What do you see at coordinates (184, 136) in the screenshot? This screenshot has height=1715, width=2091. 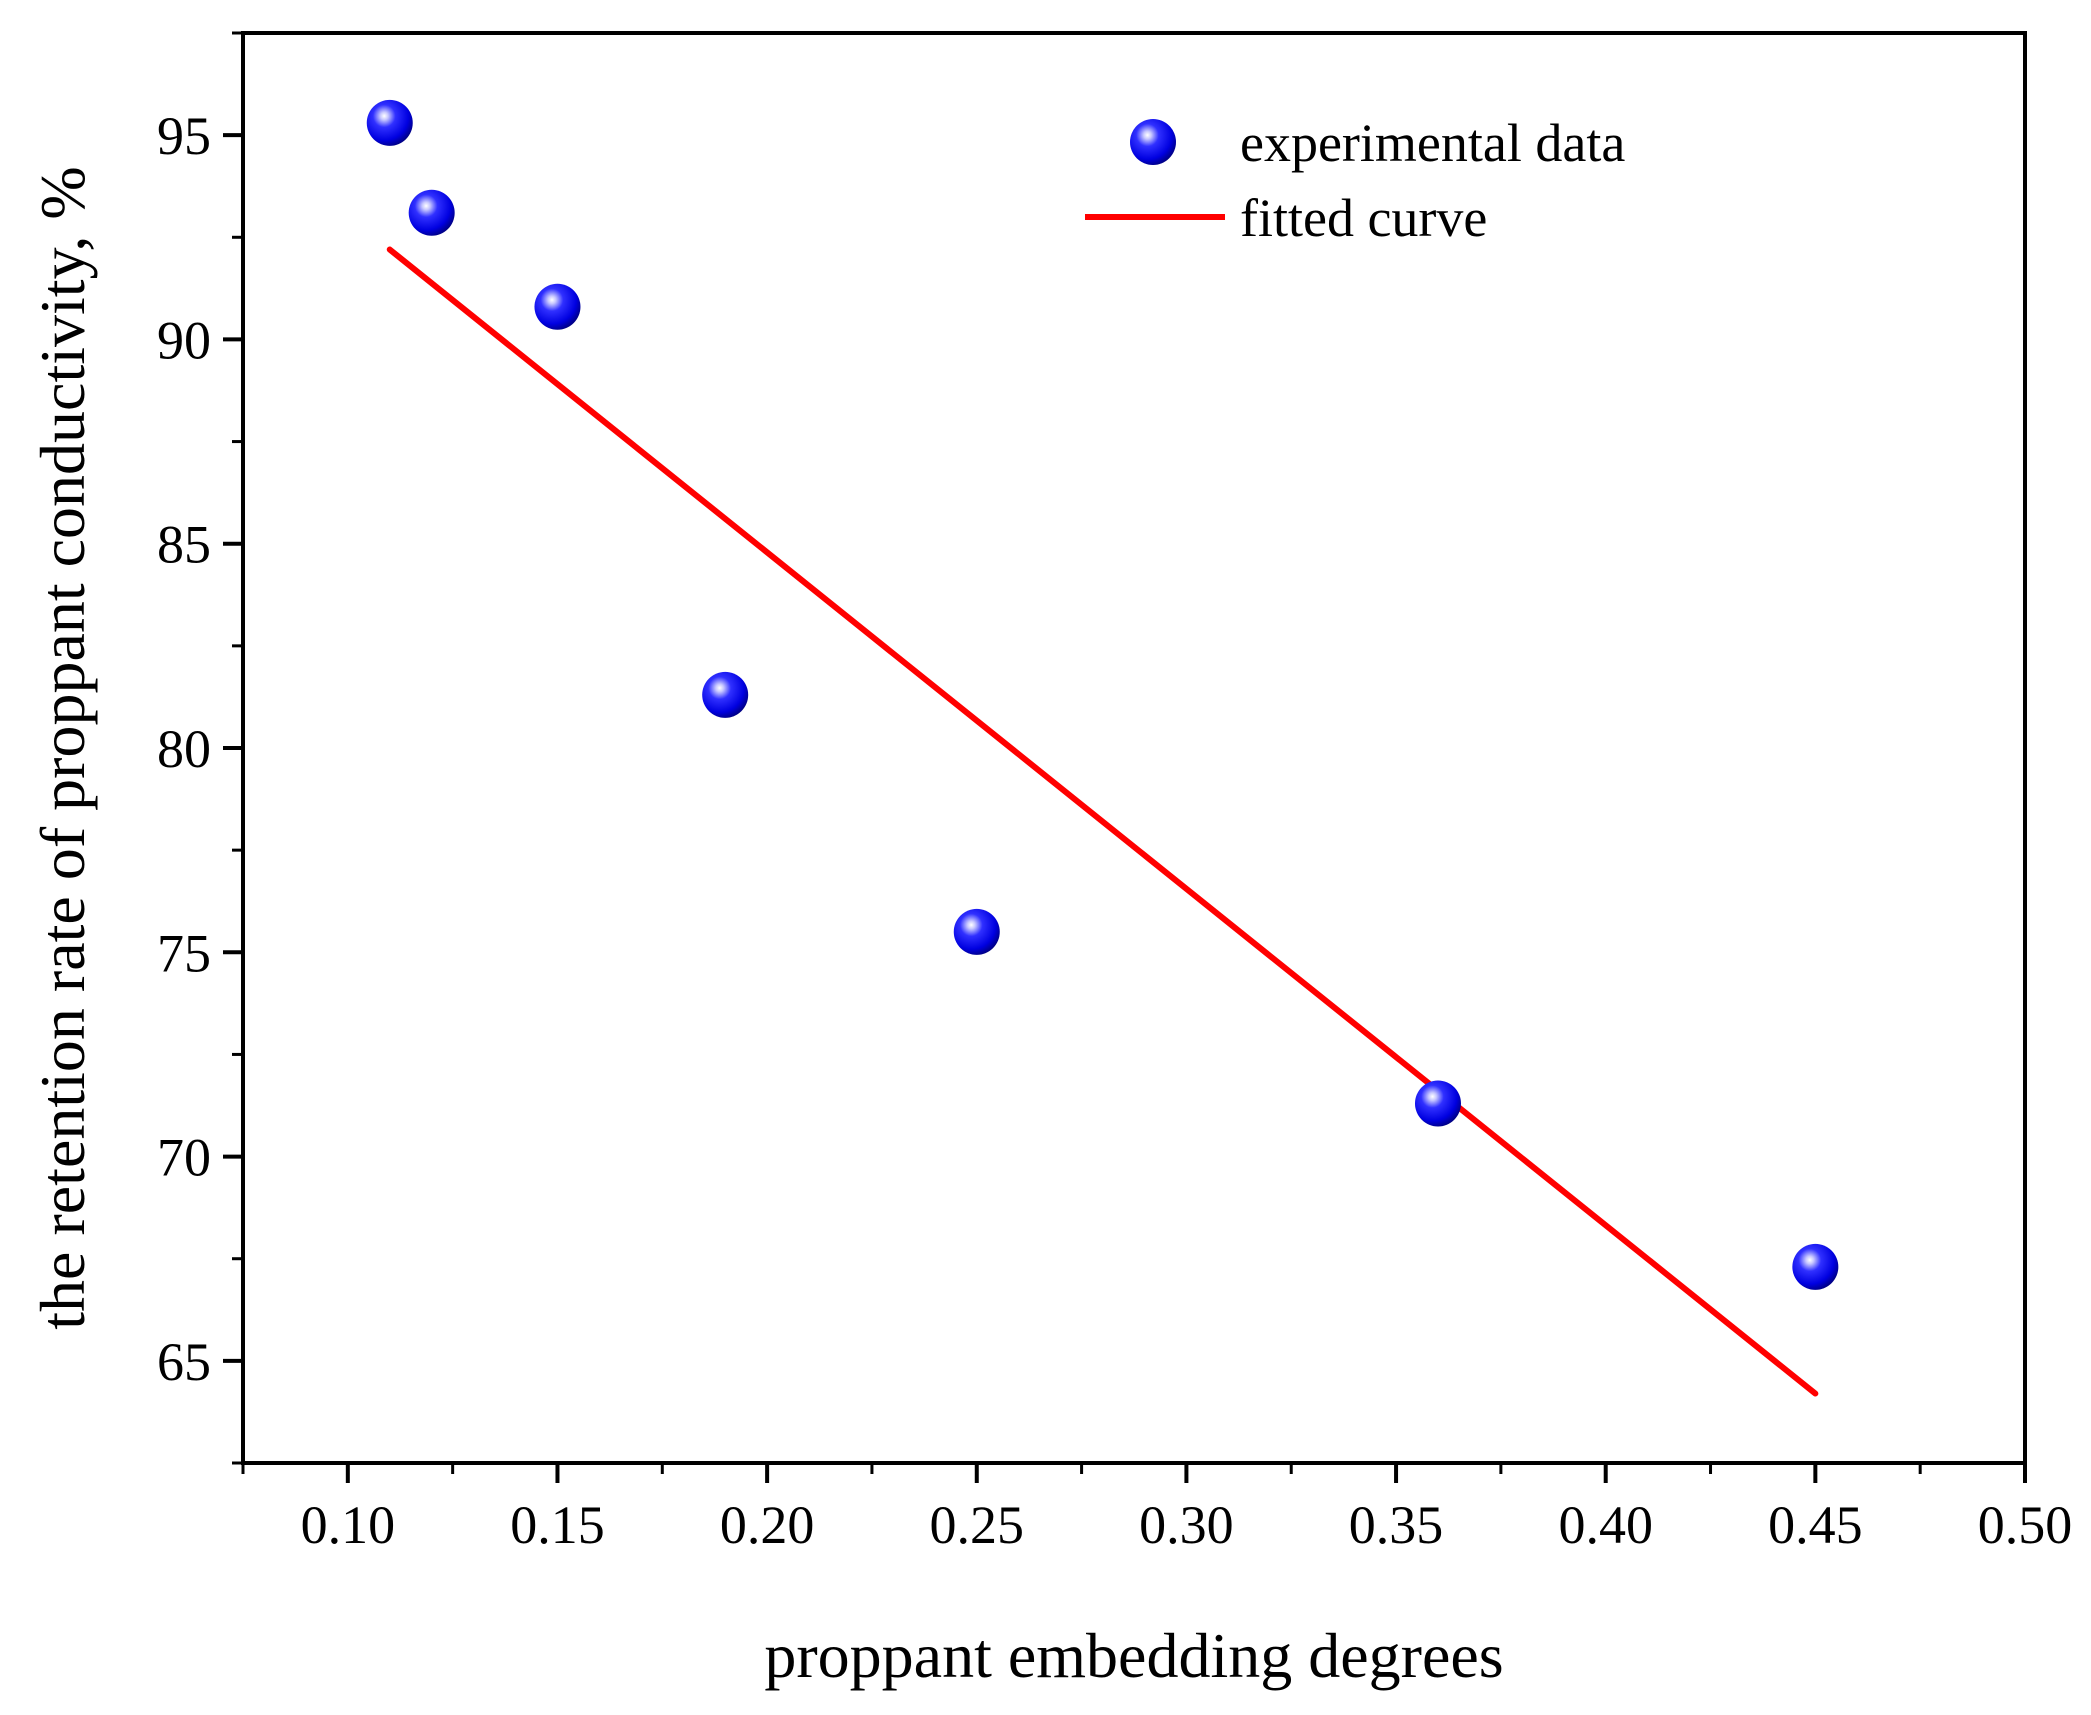 I see `y-tick-label: 95` at bounding box center [184, 136].